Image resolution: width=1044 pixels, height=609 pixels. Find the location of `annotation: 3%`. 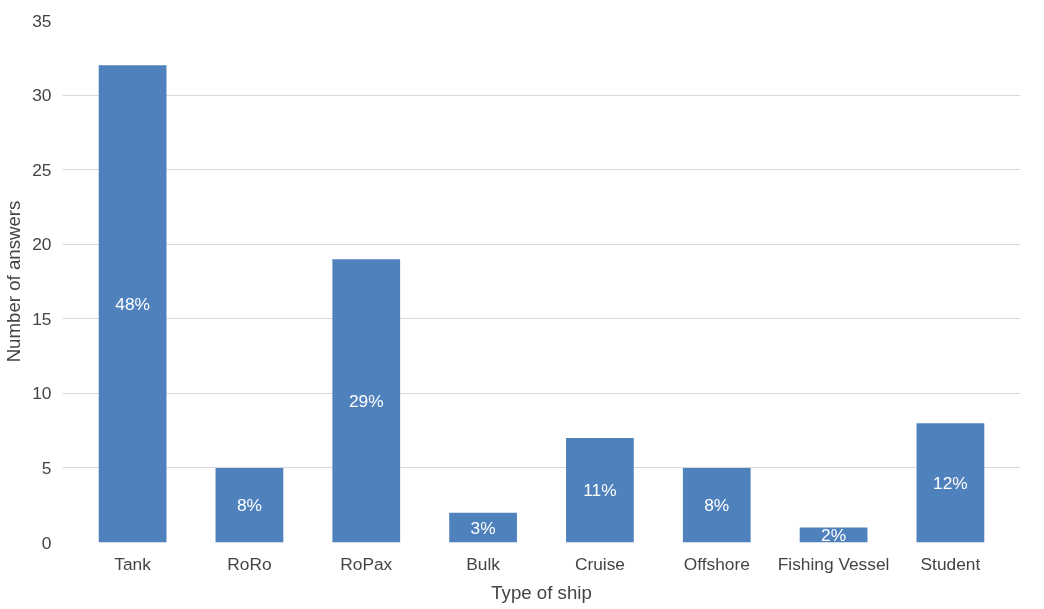

annotation: 3% is located at coordinates (483, 527).